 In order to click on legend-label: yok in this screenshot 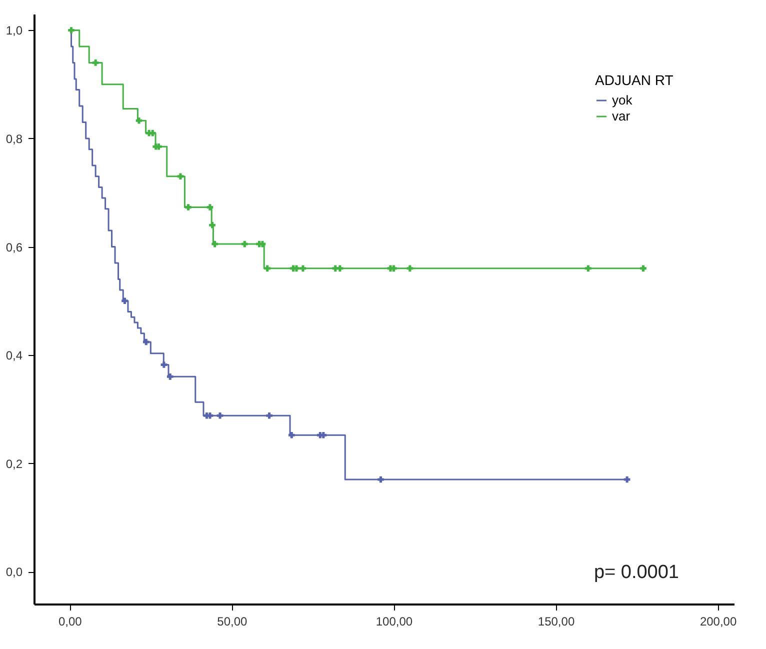, I will do `click(622, 100)`.